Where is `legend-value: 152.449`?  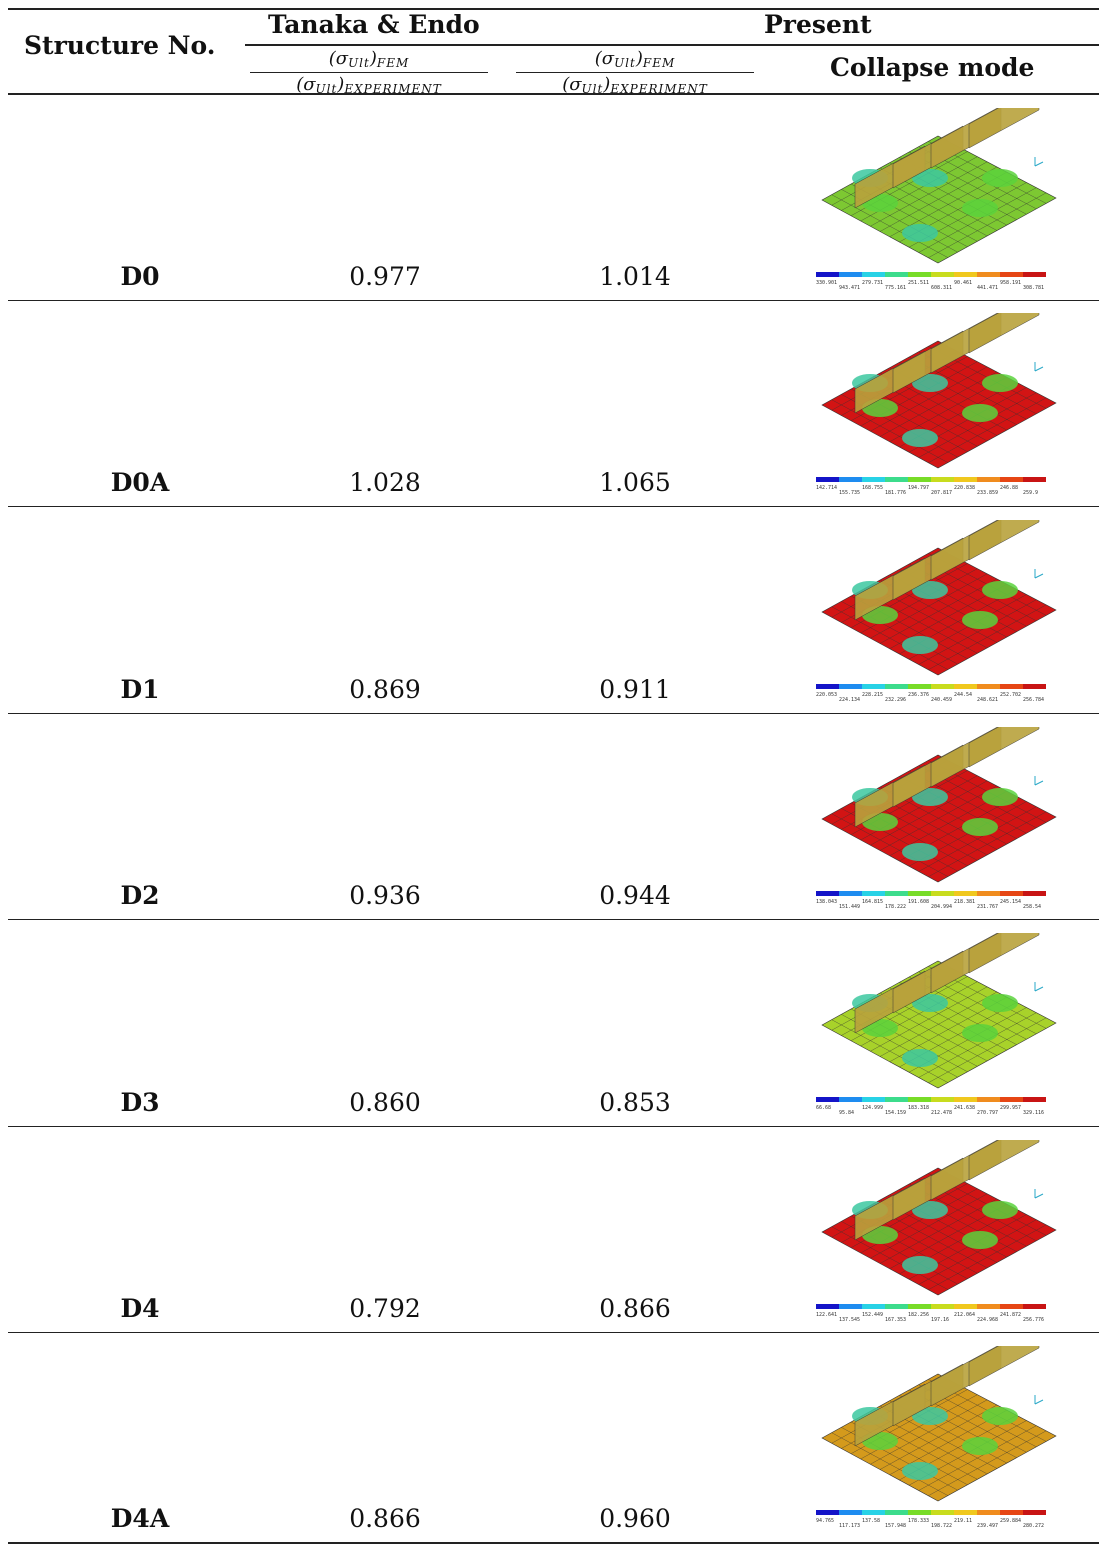
legend-value: 152.449 is located at coordinates (872, 1315).